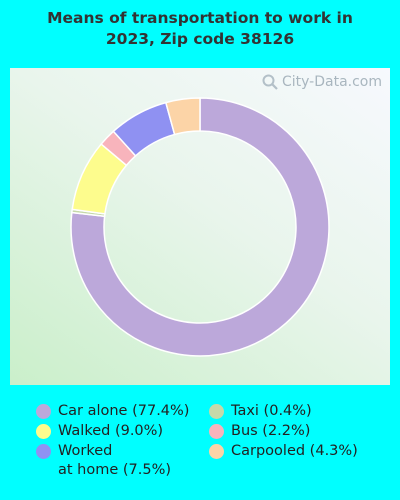 This screenshot has width=400, height=500. I want to click on watermark: City-Data.com, so click(322, 82).